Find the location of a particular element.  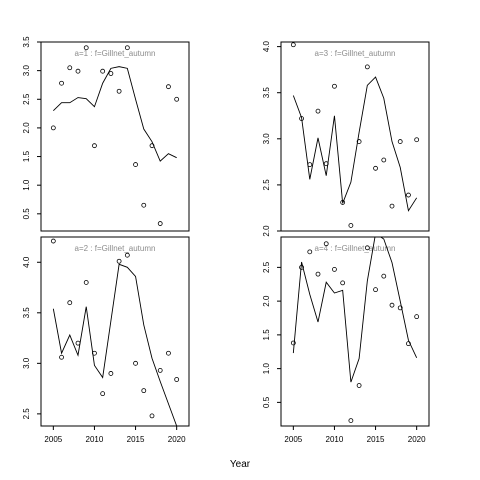

panel-title: a=1 : f=Gillnet_autumn is located at coordinates (115, 53).